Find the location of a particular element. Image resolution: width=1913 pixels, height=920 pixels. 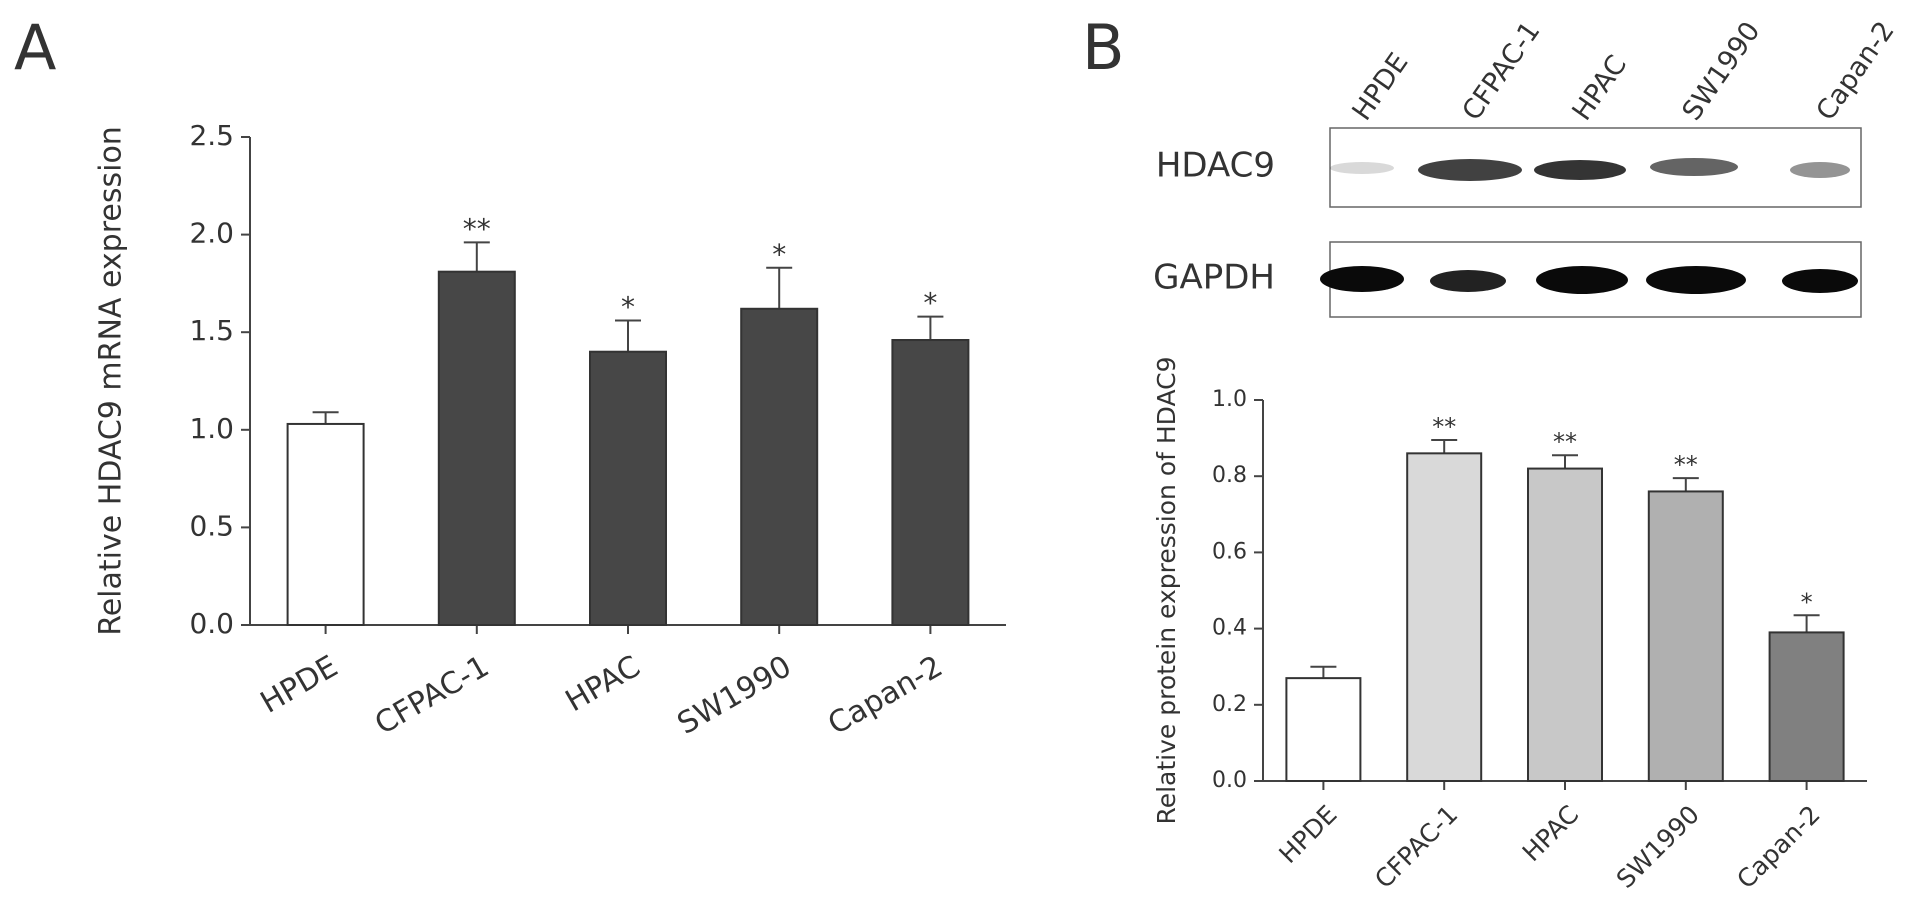

y-tick-label: 1.5 is located at coordinates (211, 330).